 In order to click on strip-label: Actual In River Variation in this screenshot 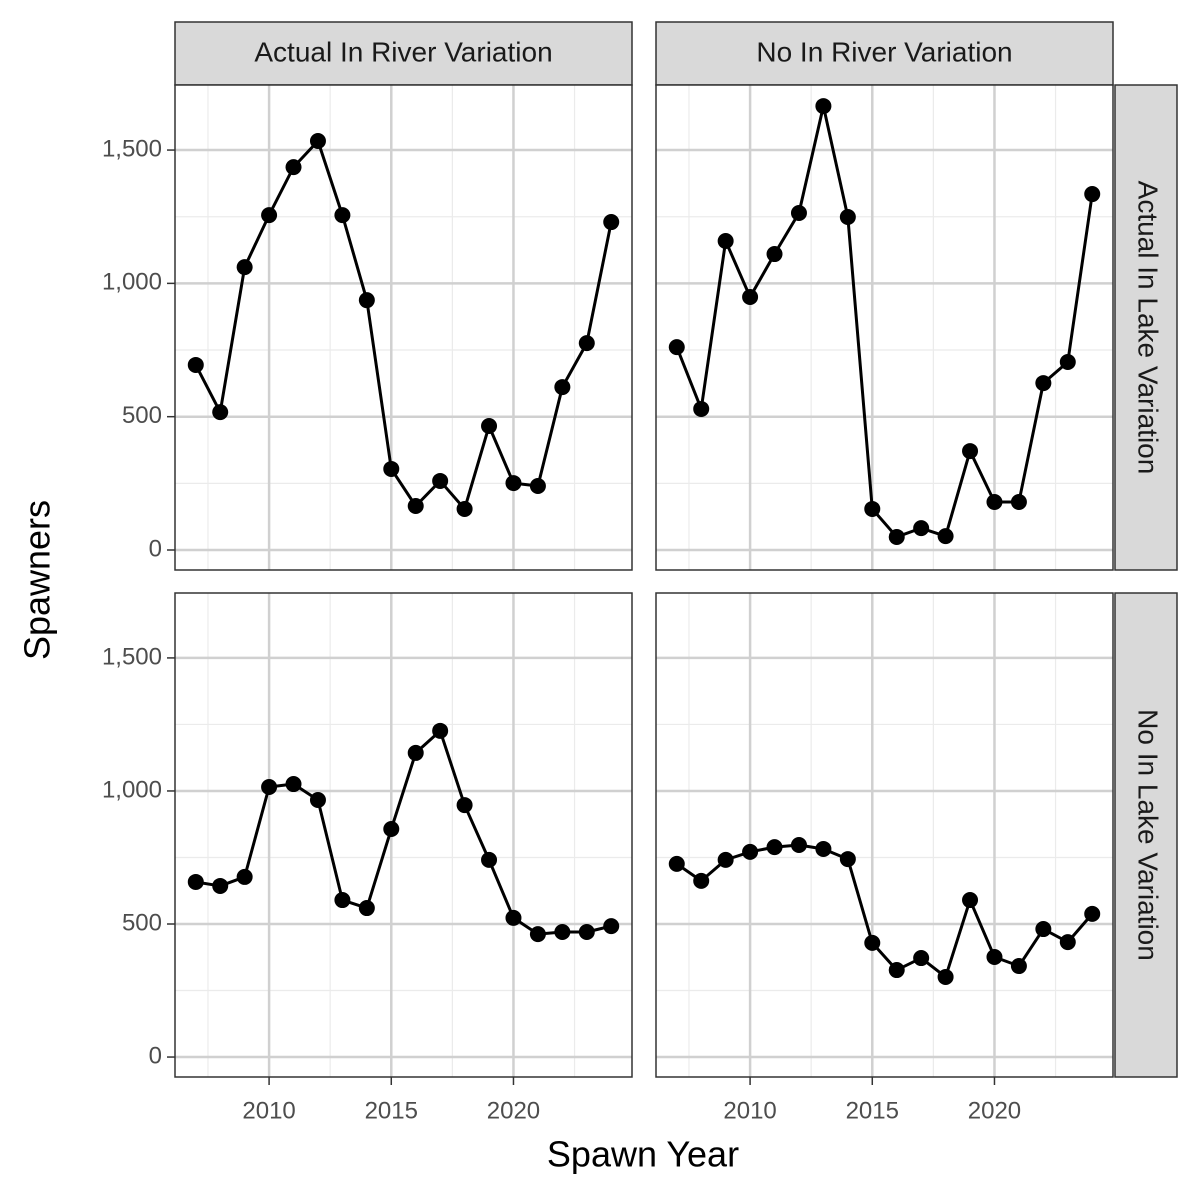, I will do `click(403, 51)`.